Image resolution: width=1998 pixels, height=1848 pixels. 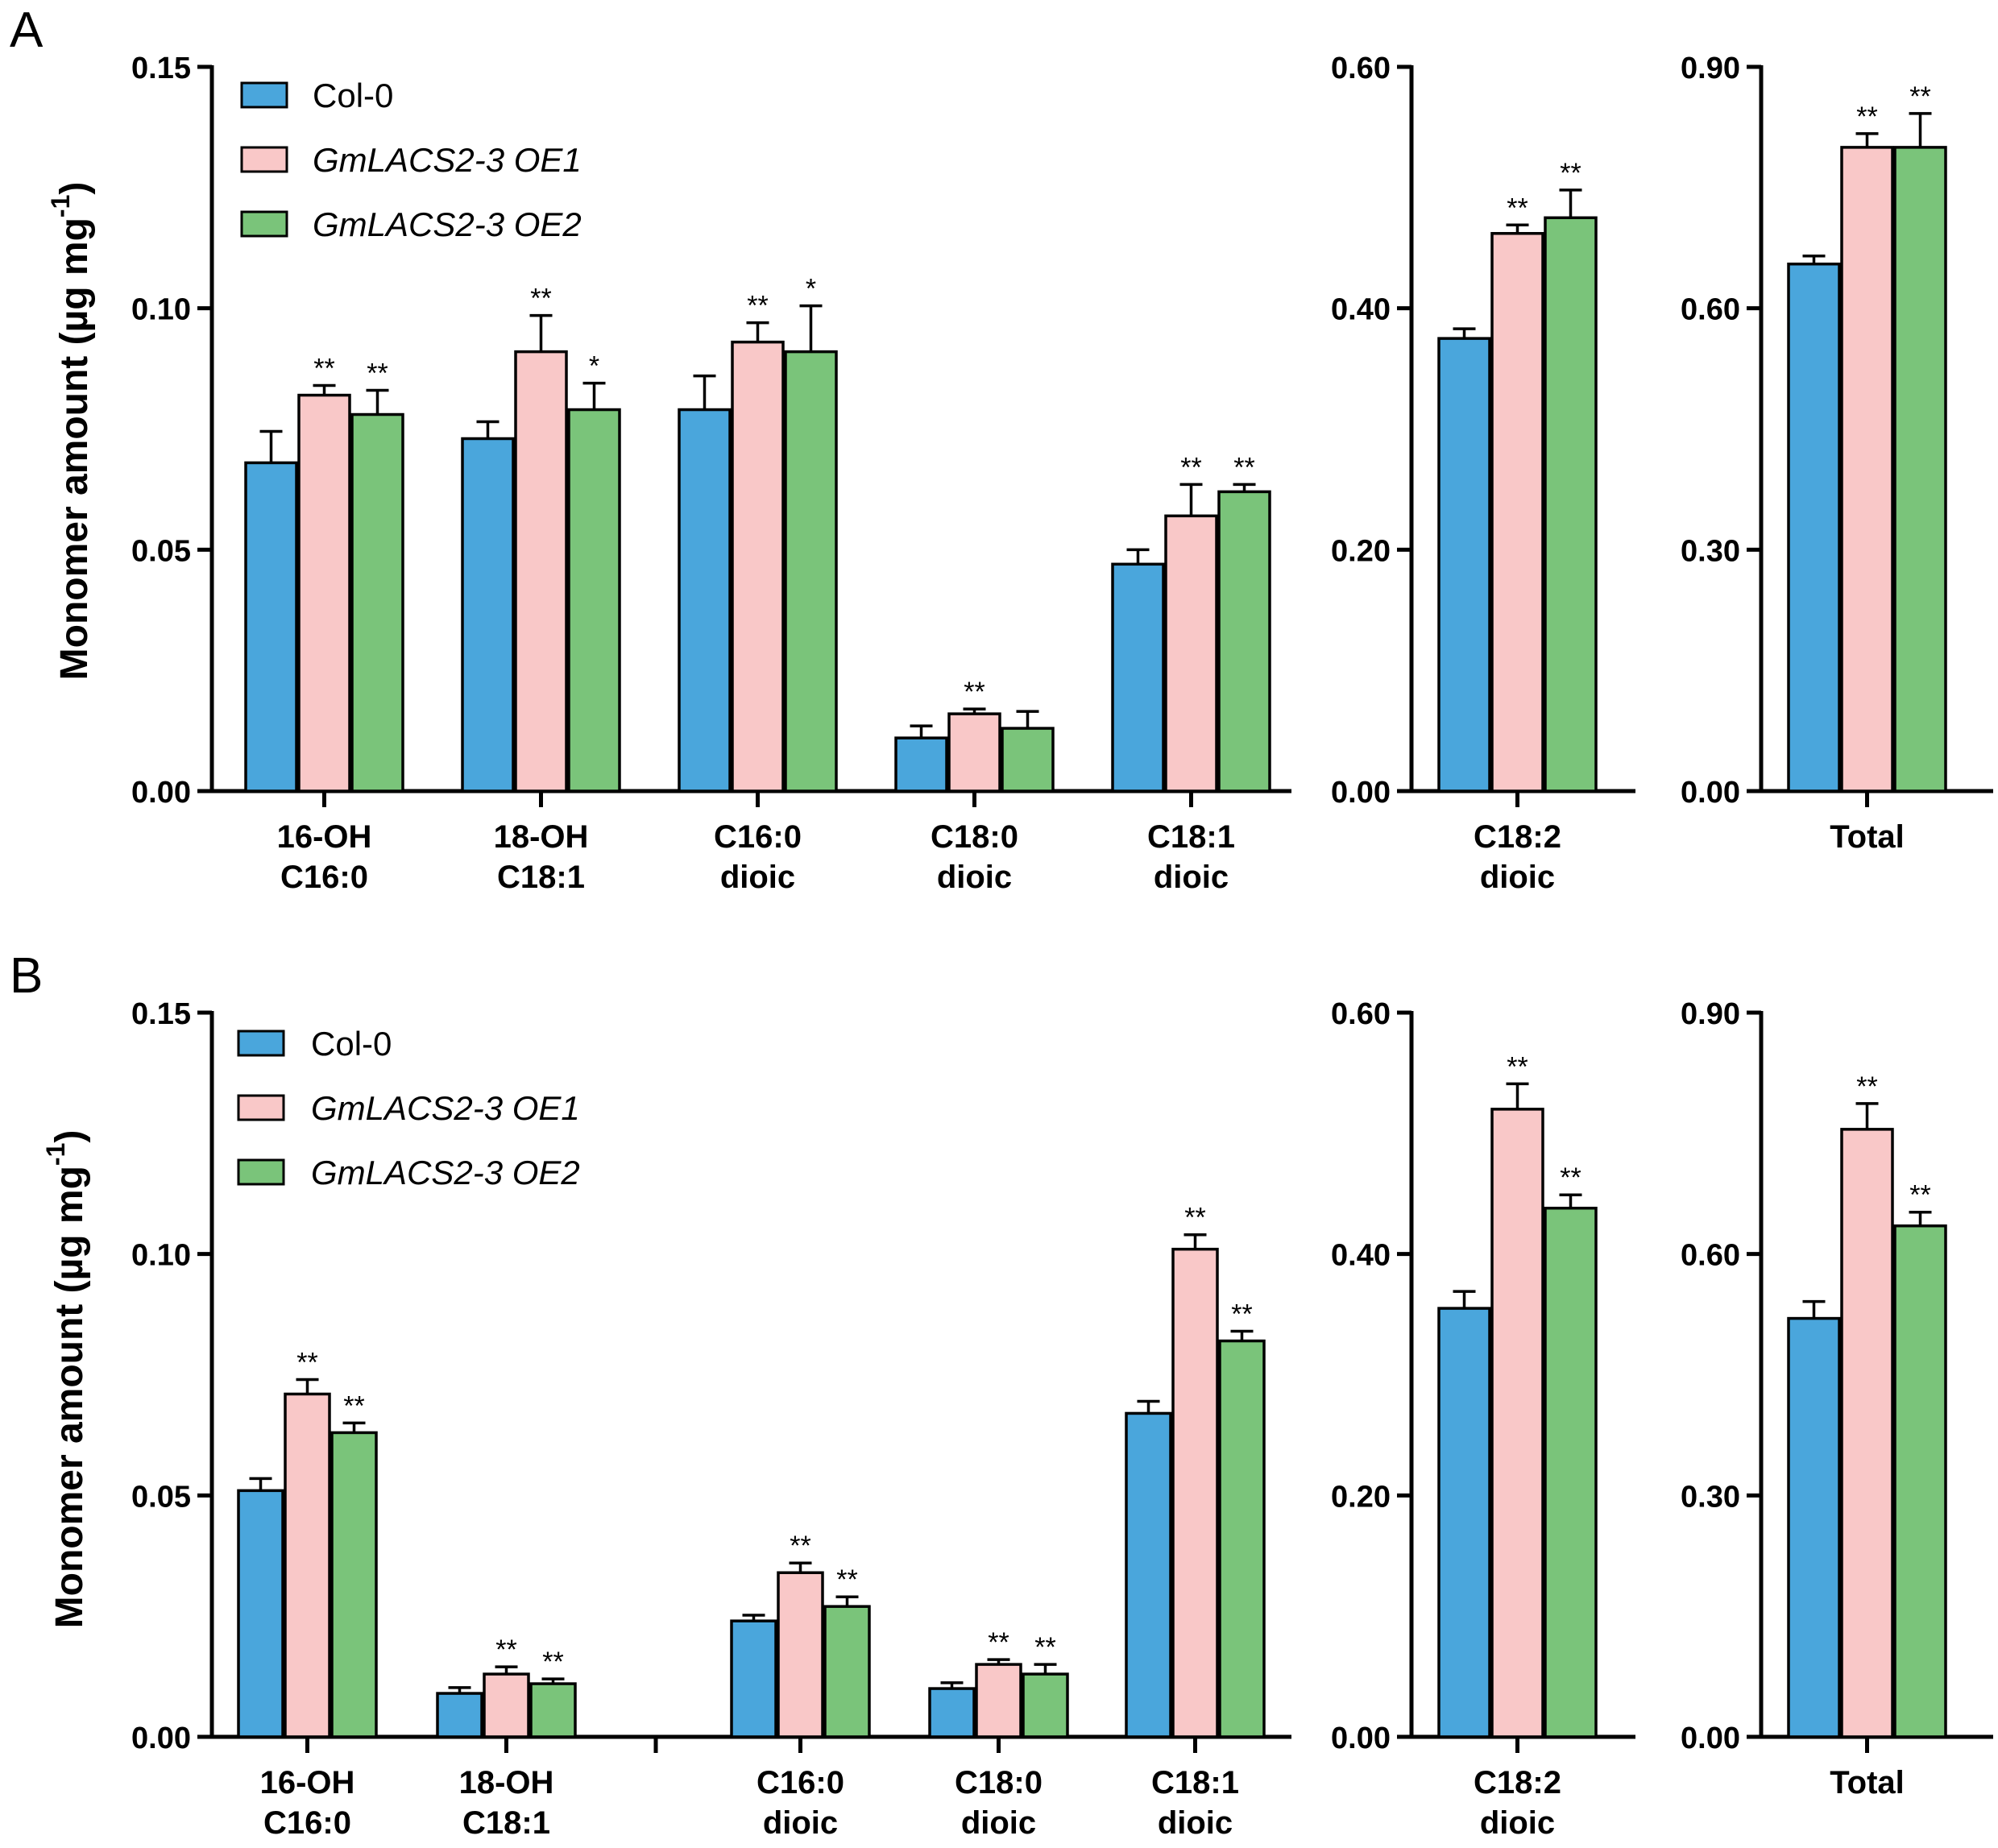 What do you see at coordinates (975, 837) in the screenshot?
I see `x-tick-label: C18:0` at bounding box center [975, 837].